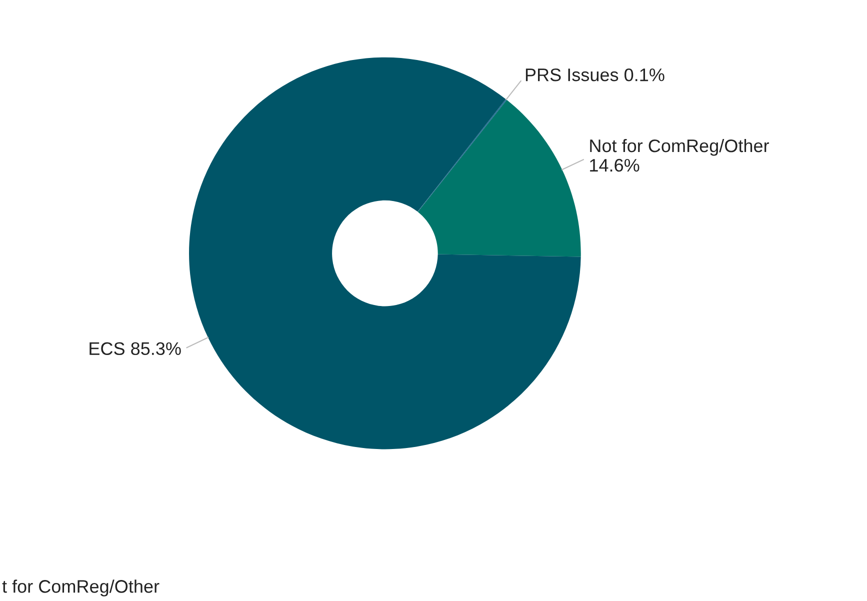 This screenshot has width=867, height=601. I want to click on data-label: 14.6%, so click(615, 165).